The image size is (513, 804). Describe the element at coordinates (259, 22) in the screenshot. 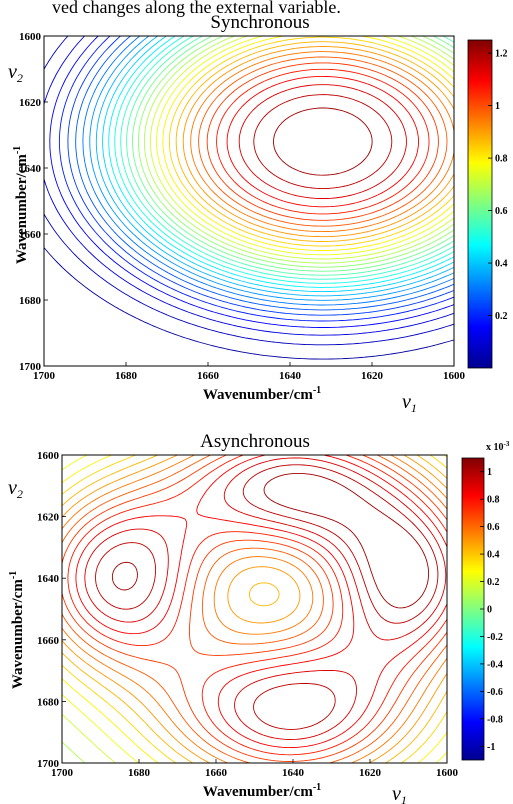

I see `synchronous-title: Synchronous` at that location.